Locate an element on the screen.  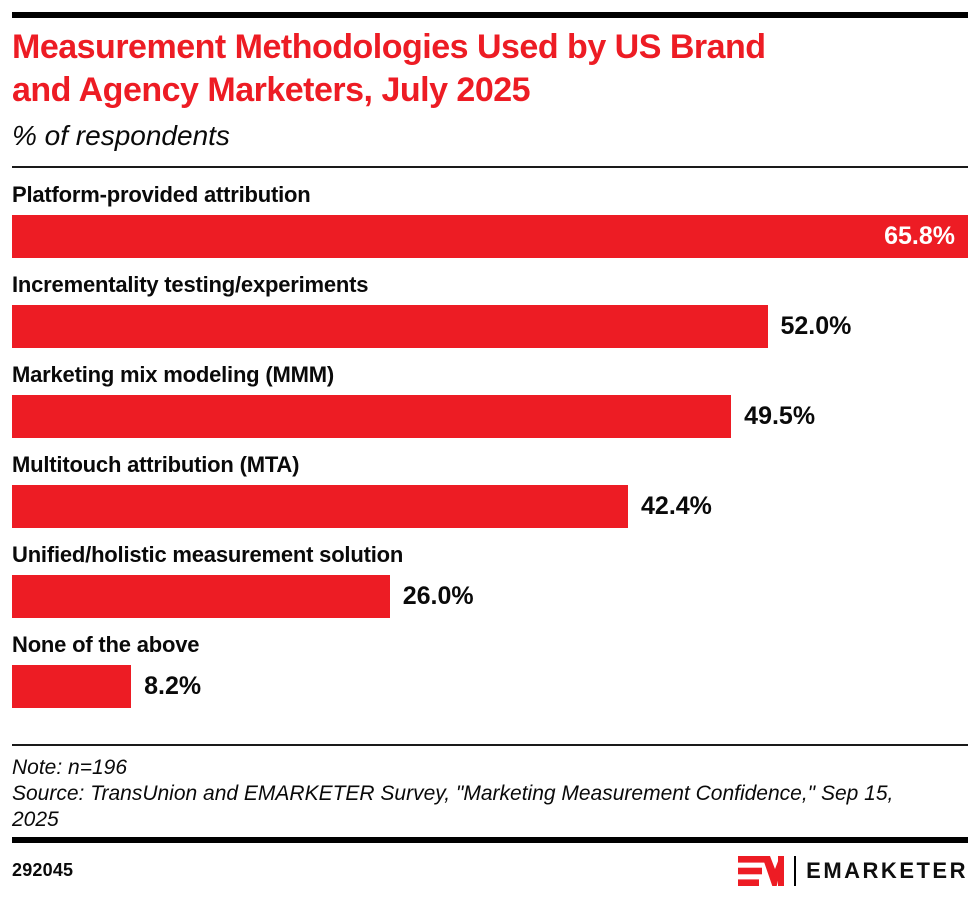
bar-label: Multitouch attribution (MTA) is located at coordinates (156, 464).